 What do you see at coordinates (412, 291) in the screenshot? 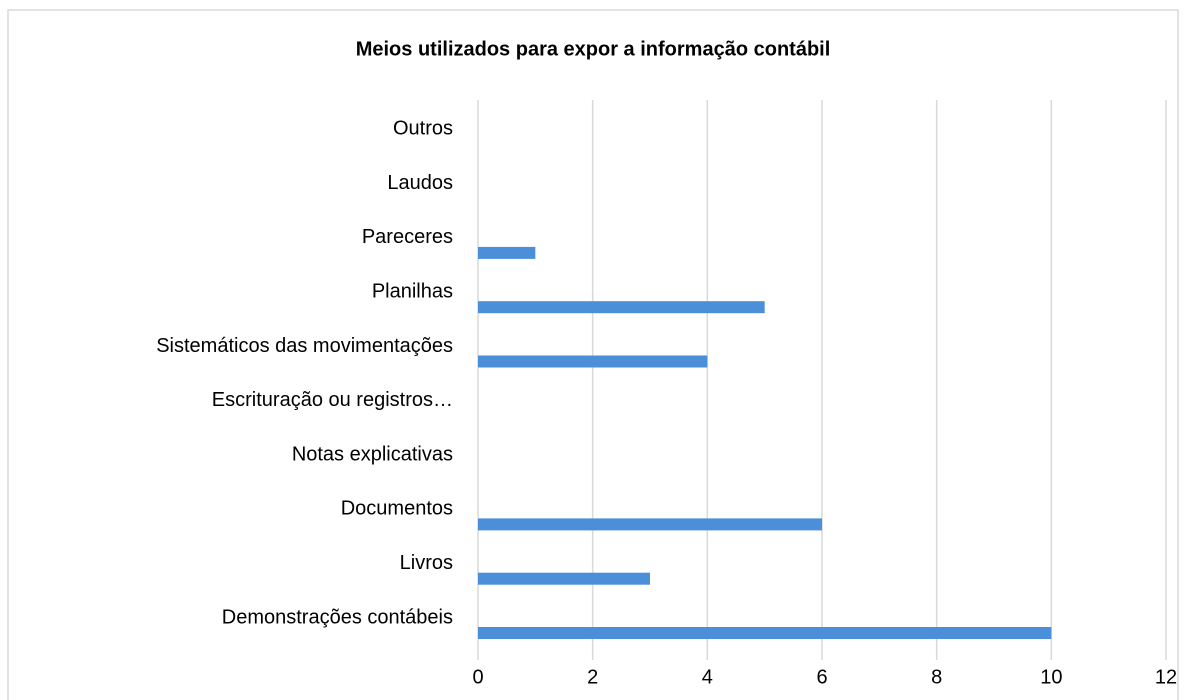
I see `y-tick-label: Planilhas` at bounding box center [412, 291].